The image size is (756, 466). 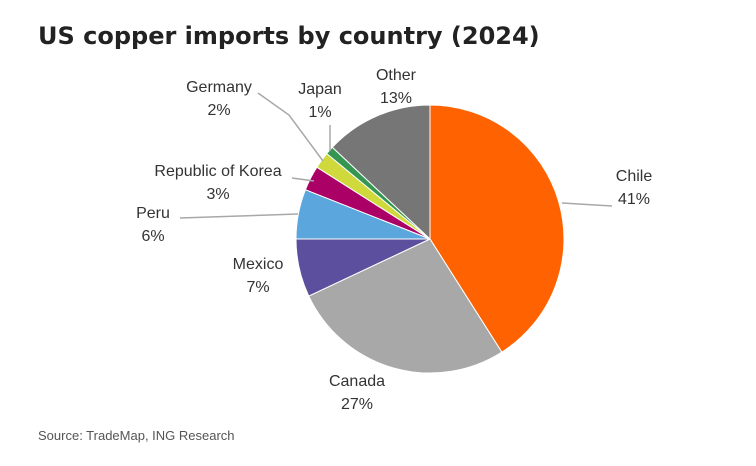 I want to click on source-note: Source: TradeMap, ING Research, so click(x=136, y=435).